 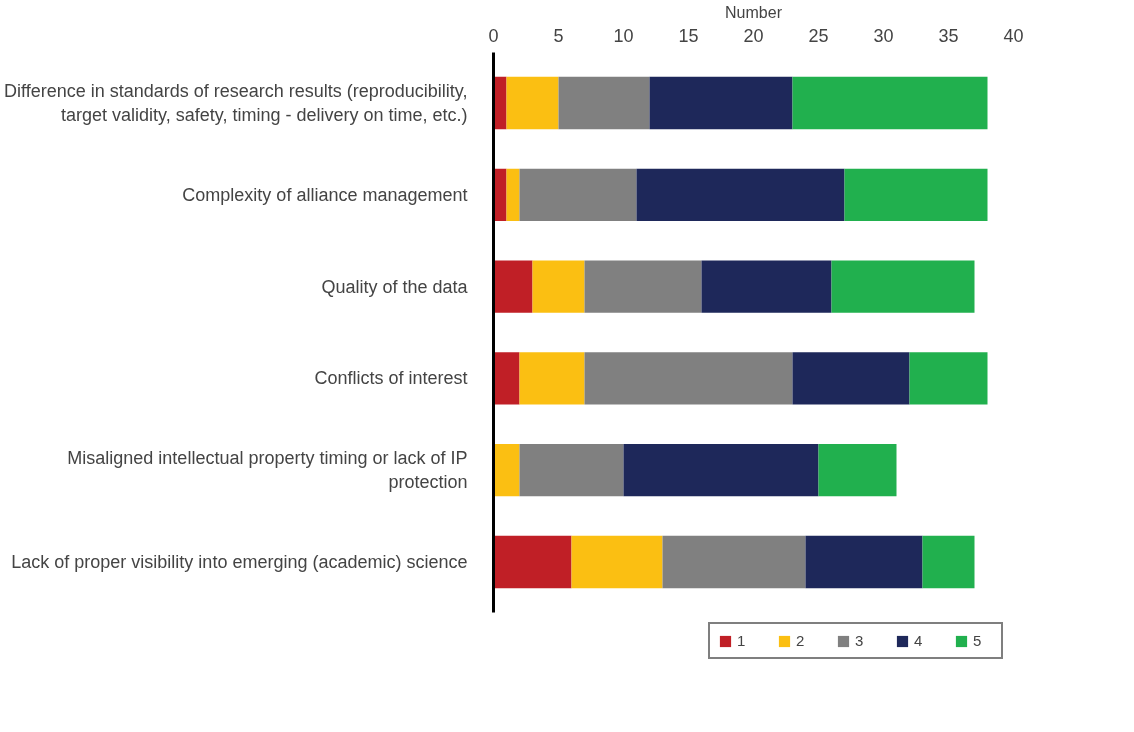 What do you see at coordinates (754, 12) in the screenshot?
I see `x-axis-title: Number` at bounding box center [754, 12].